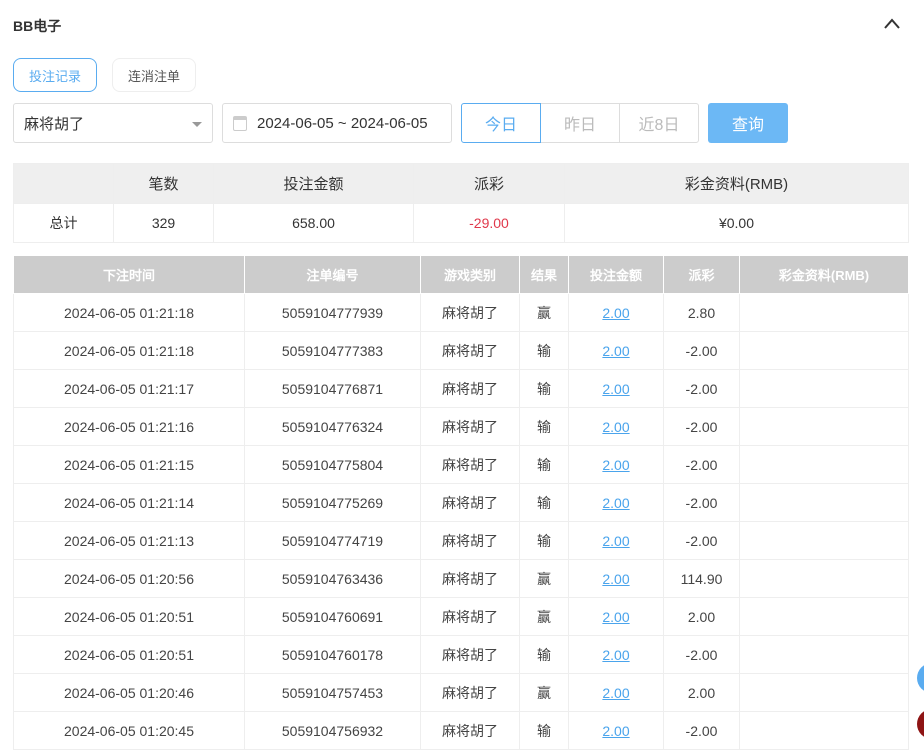 The height and width of the screenshot is (750, 924). What do you see at coordinates (544, 274) in the screenshot?
I see `column-header: 结果` at bounding box center [544, 274].